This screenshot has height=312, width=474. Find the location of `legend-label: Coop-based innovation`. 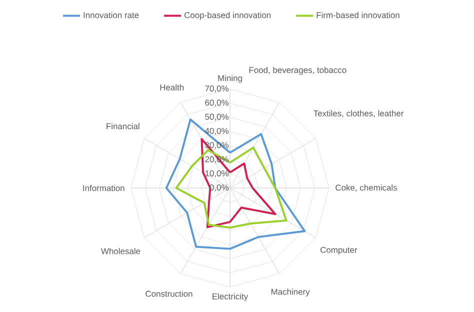

legend-label: Coop-based innovation is located at coordinates (227, 16).